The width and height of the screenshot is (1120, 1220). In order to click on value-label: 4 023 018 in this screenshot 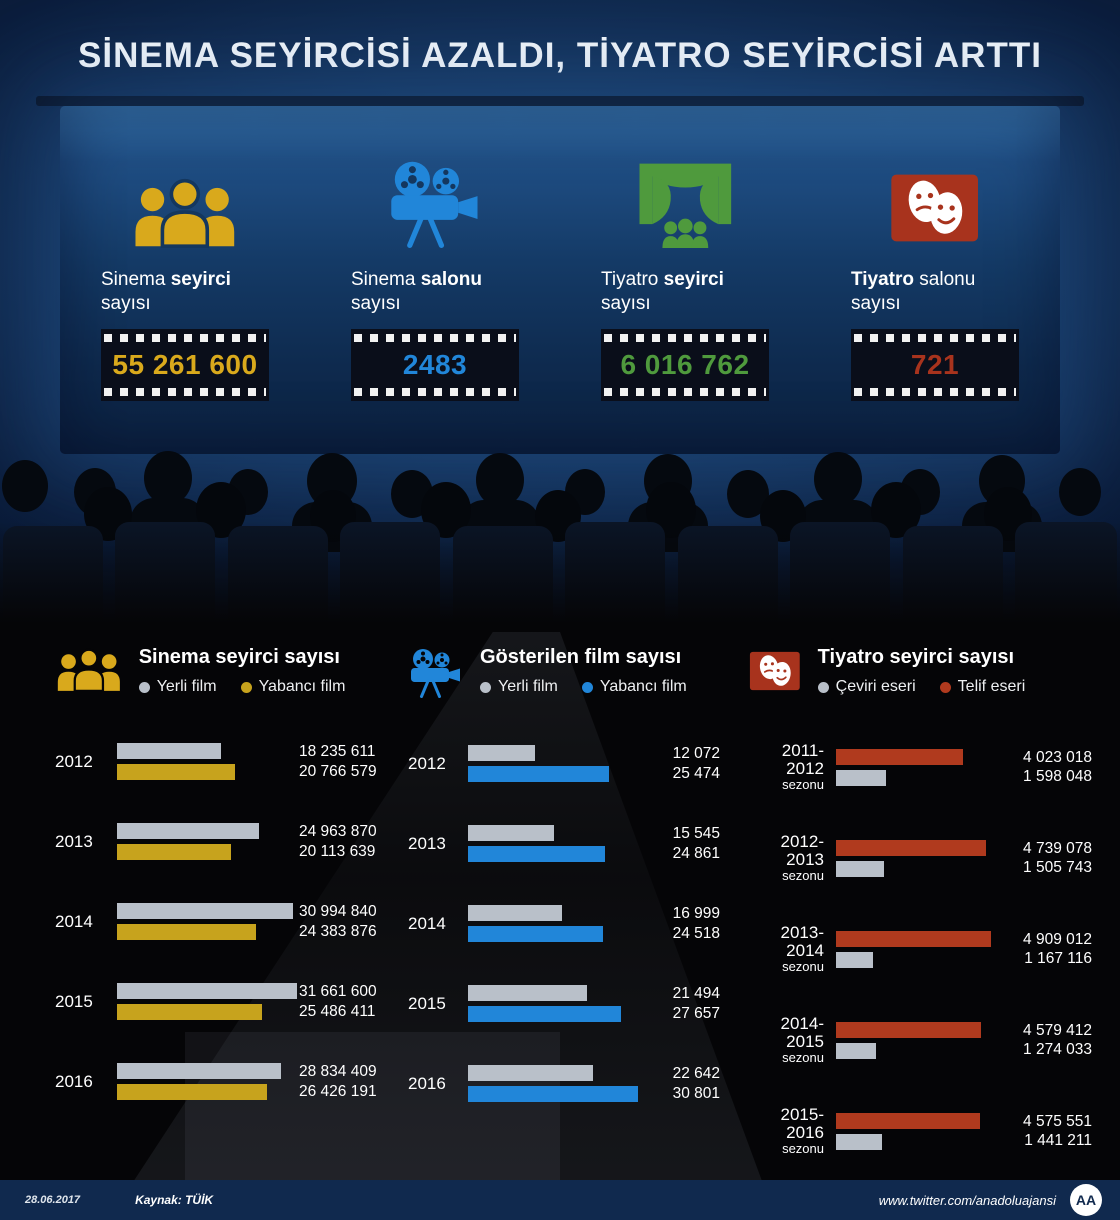, I will do `click(1057, 757)`.